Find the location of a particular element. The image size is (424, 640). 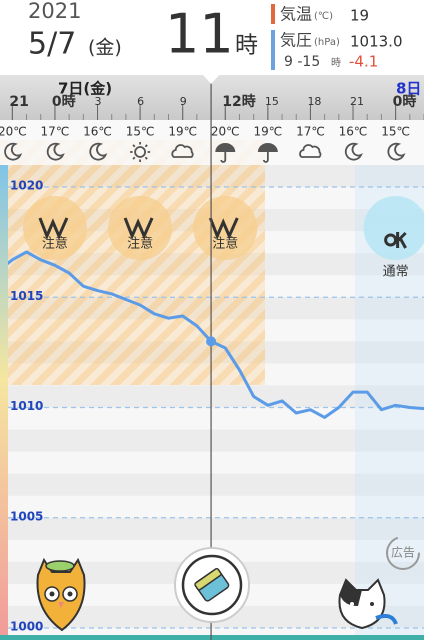

header-bg is located at coordinates (212, 37).